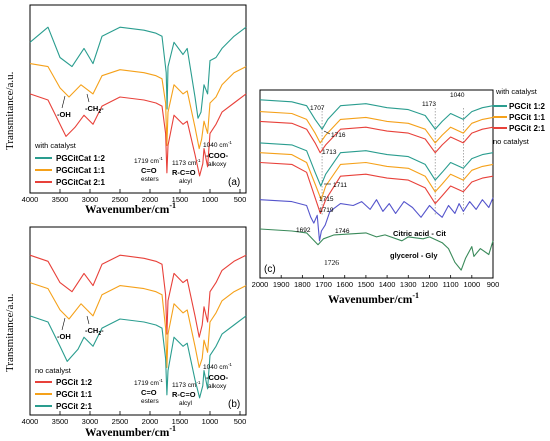  What do you see at coordinates (130, 208) in the screenshot?
I see `panel-a-xlabel: Wavenumber/cm-1` at bounding box center [130, 208].